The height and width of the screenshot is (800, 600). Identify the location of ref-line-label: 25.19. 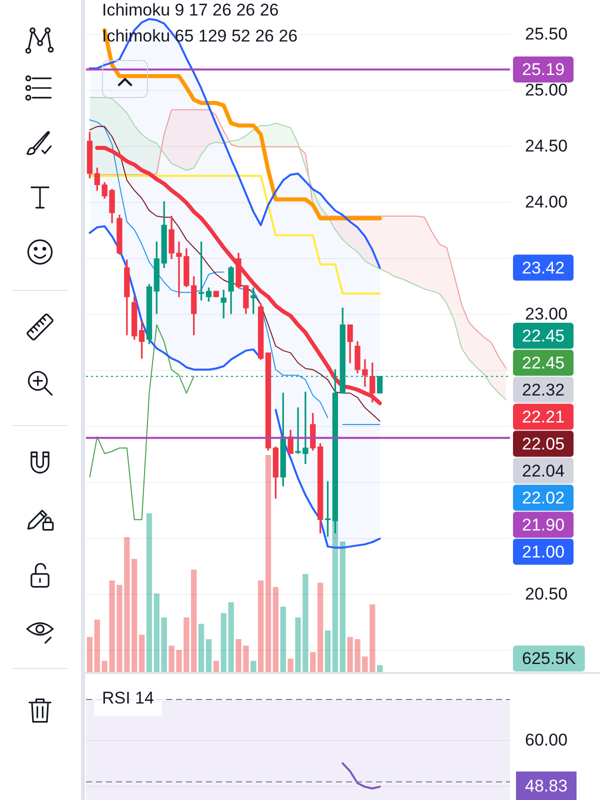
(543, 70).